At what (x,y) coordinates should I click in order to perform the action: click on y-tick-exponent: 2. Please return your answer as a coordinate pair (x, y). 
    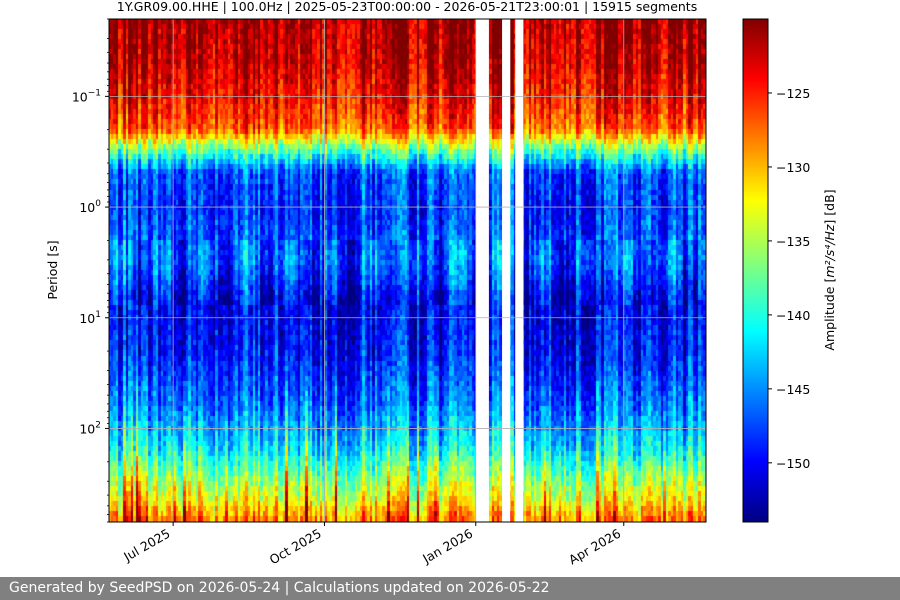
    Looking at the image, I should click on (98, 425).